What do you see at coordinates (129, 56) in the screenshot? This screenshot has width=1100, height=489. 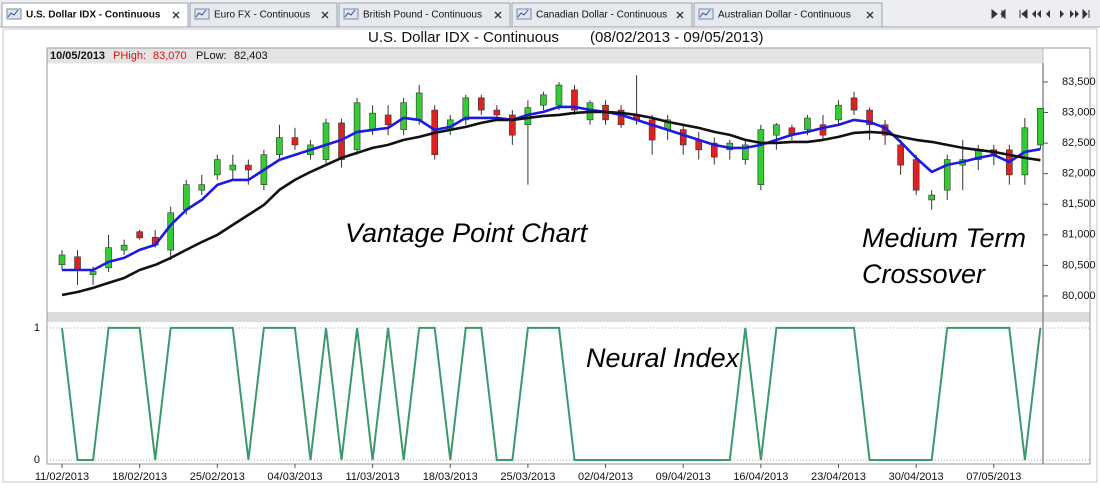 I see `info-high-label: PHigh:` at bounding box center [129, 56].